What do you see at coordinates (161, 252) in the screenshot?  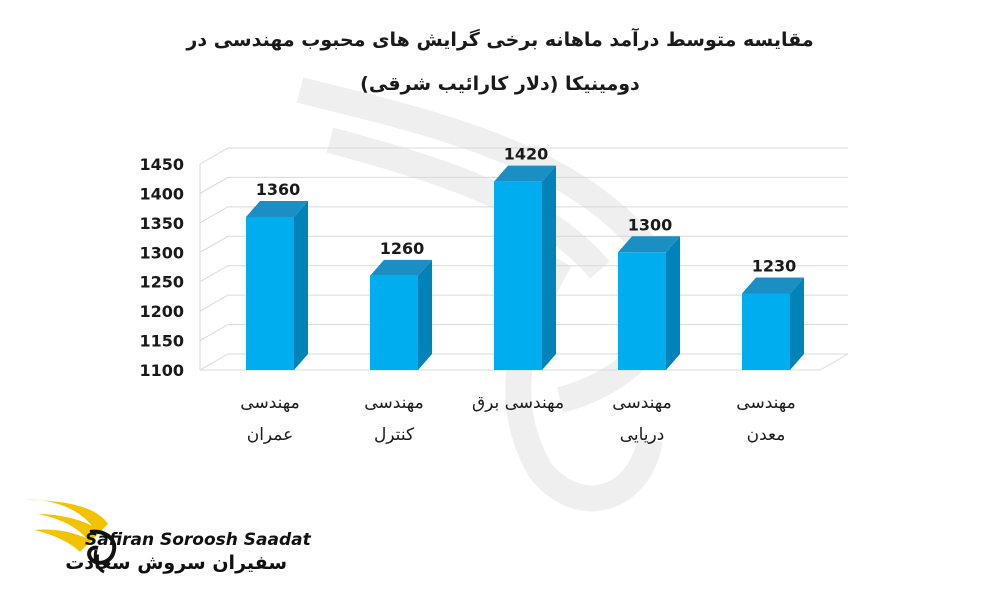 I see `y-tick-label: 1300` at bounding box center [161, 252].